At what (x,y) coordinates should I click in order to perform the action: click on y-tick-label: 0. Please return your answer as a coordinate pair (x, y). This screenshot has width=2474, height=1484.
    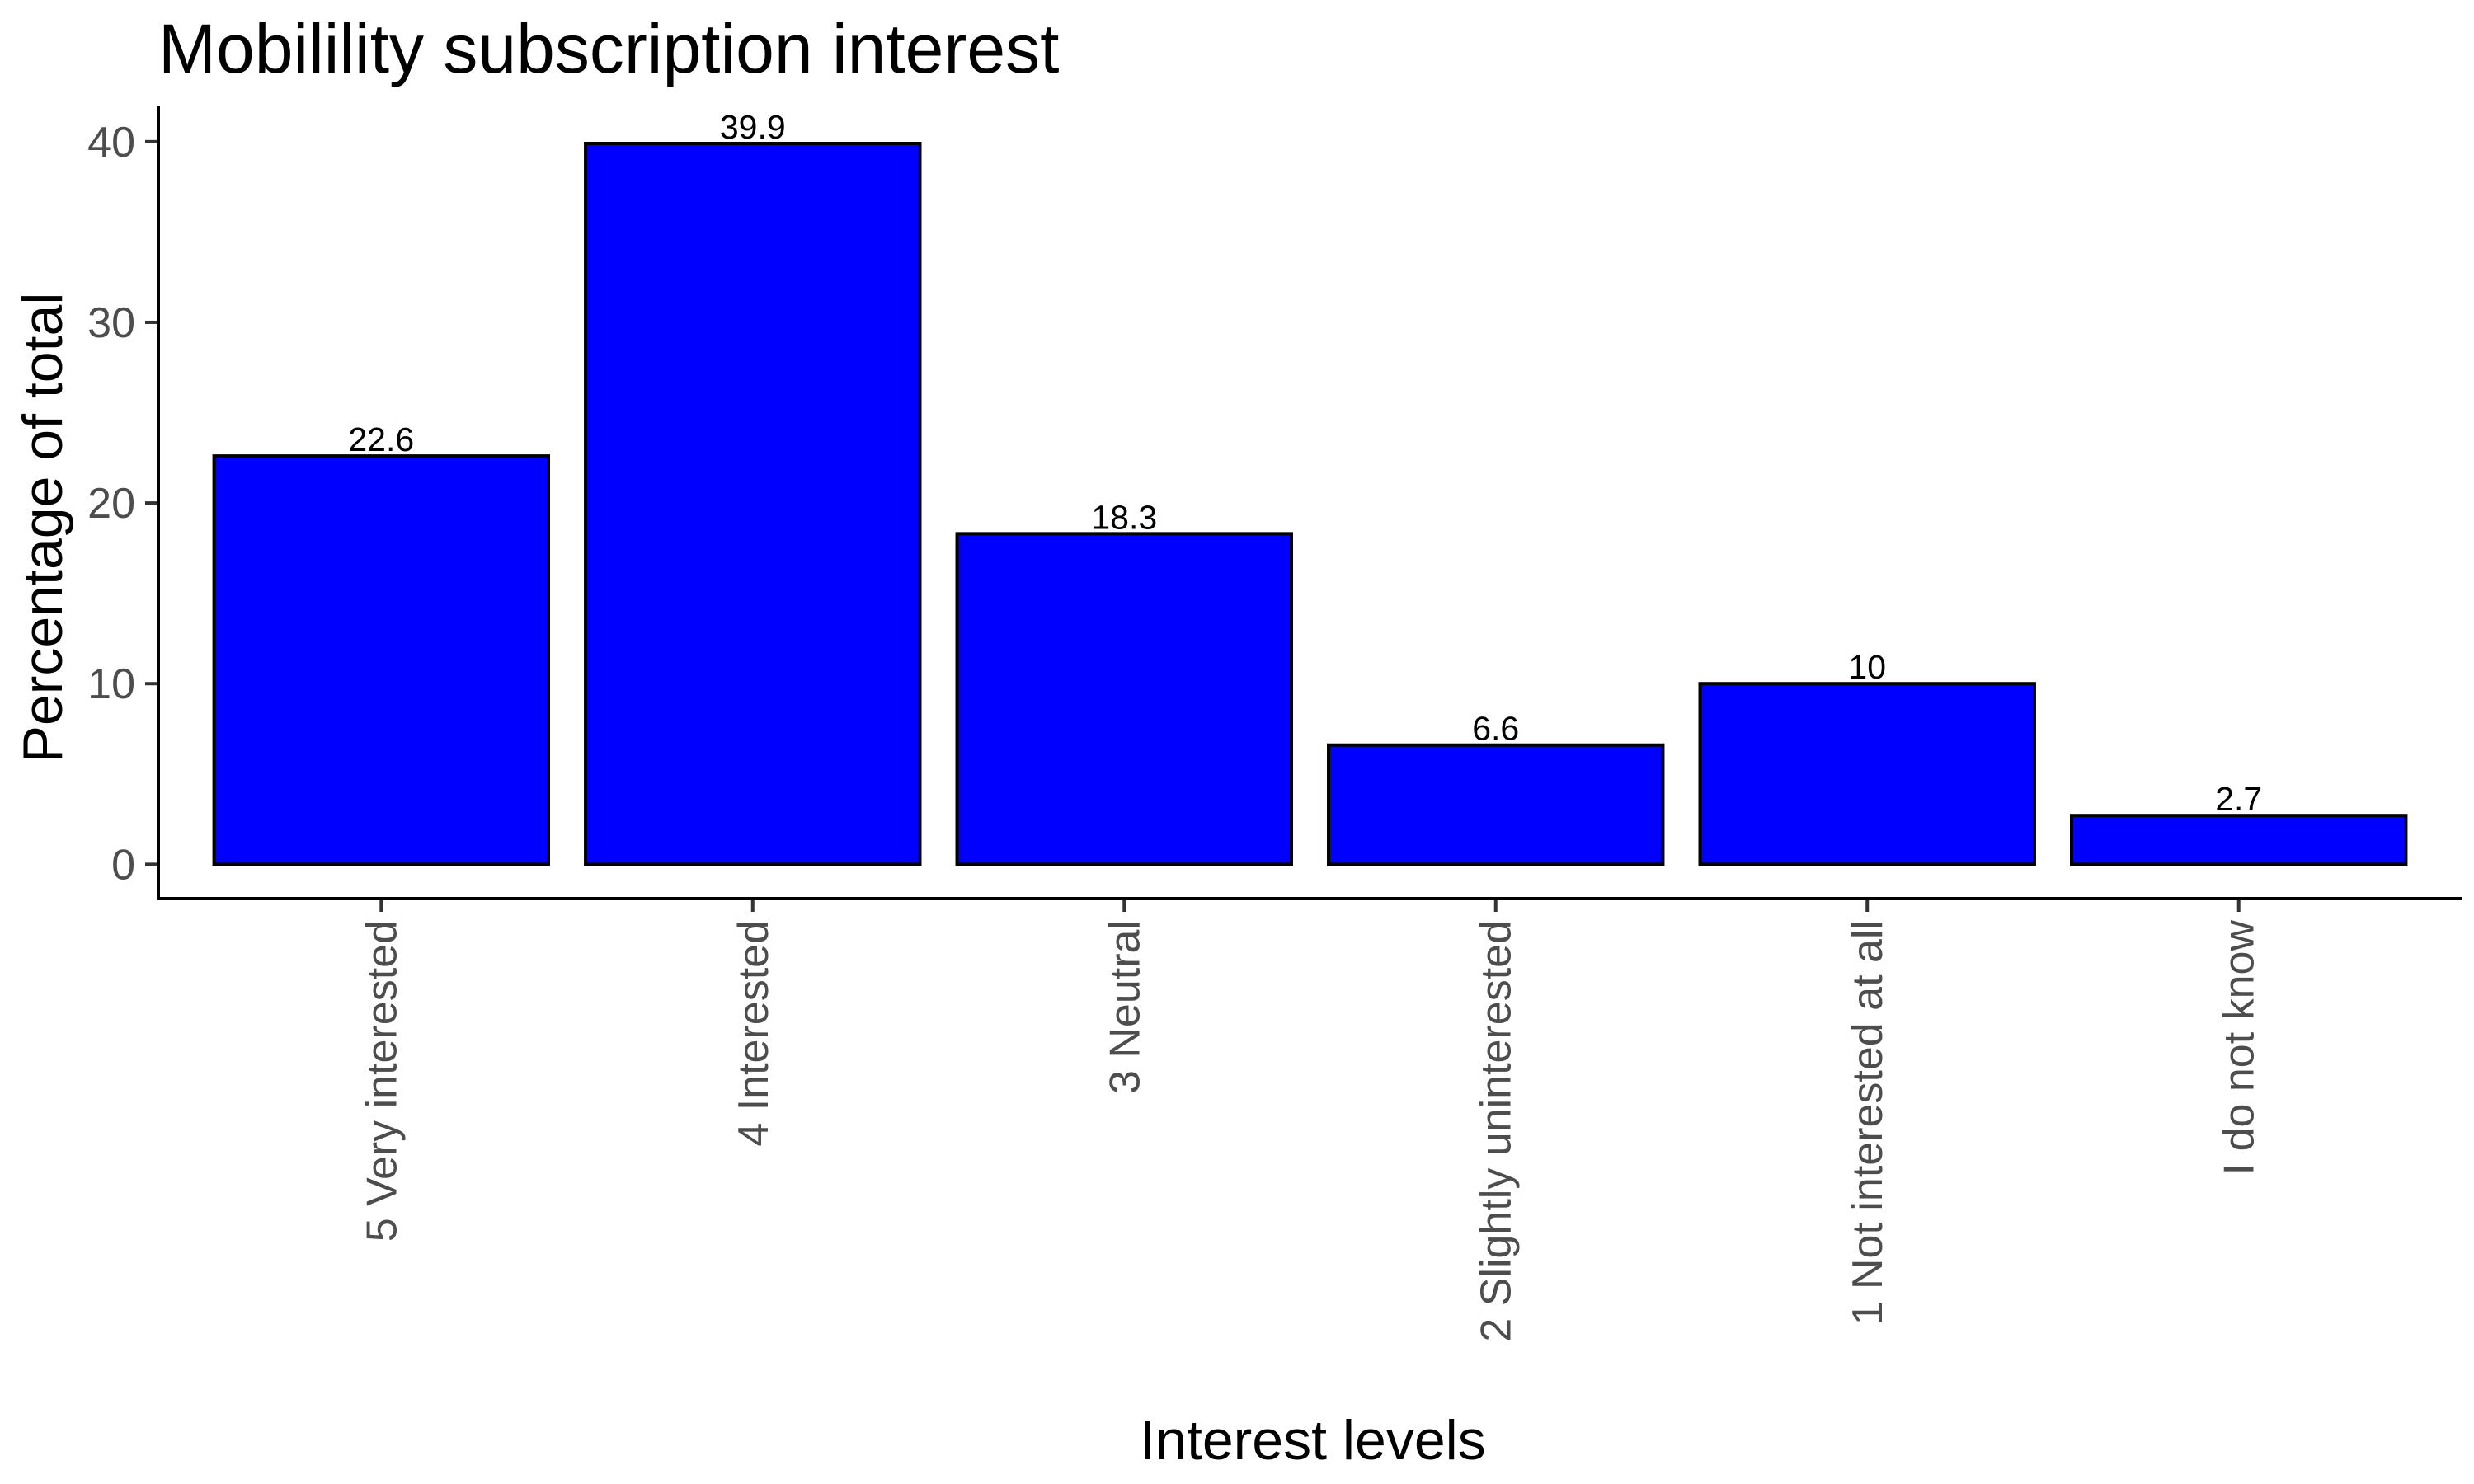
    Looking at the image, I should click on (123, 865).